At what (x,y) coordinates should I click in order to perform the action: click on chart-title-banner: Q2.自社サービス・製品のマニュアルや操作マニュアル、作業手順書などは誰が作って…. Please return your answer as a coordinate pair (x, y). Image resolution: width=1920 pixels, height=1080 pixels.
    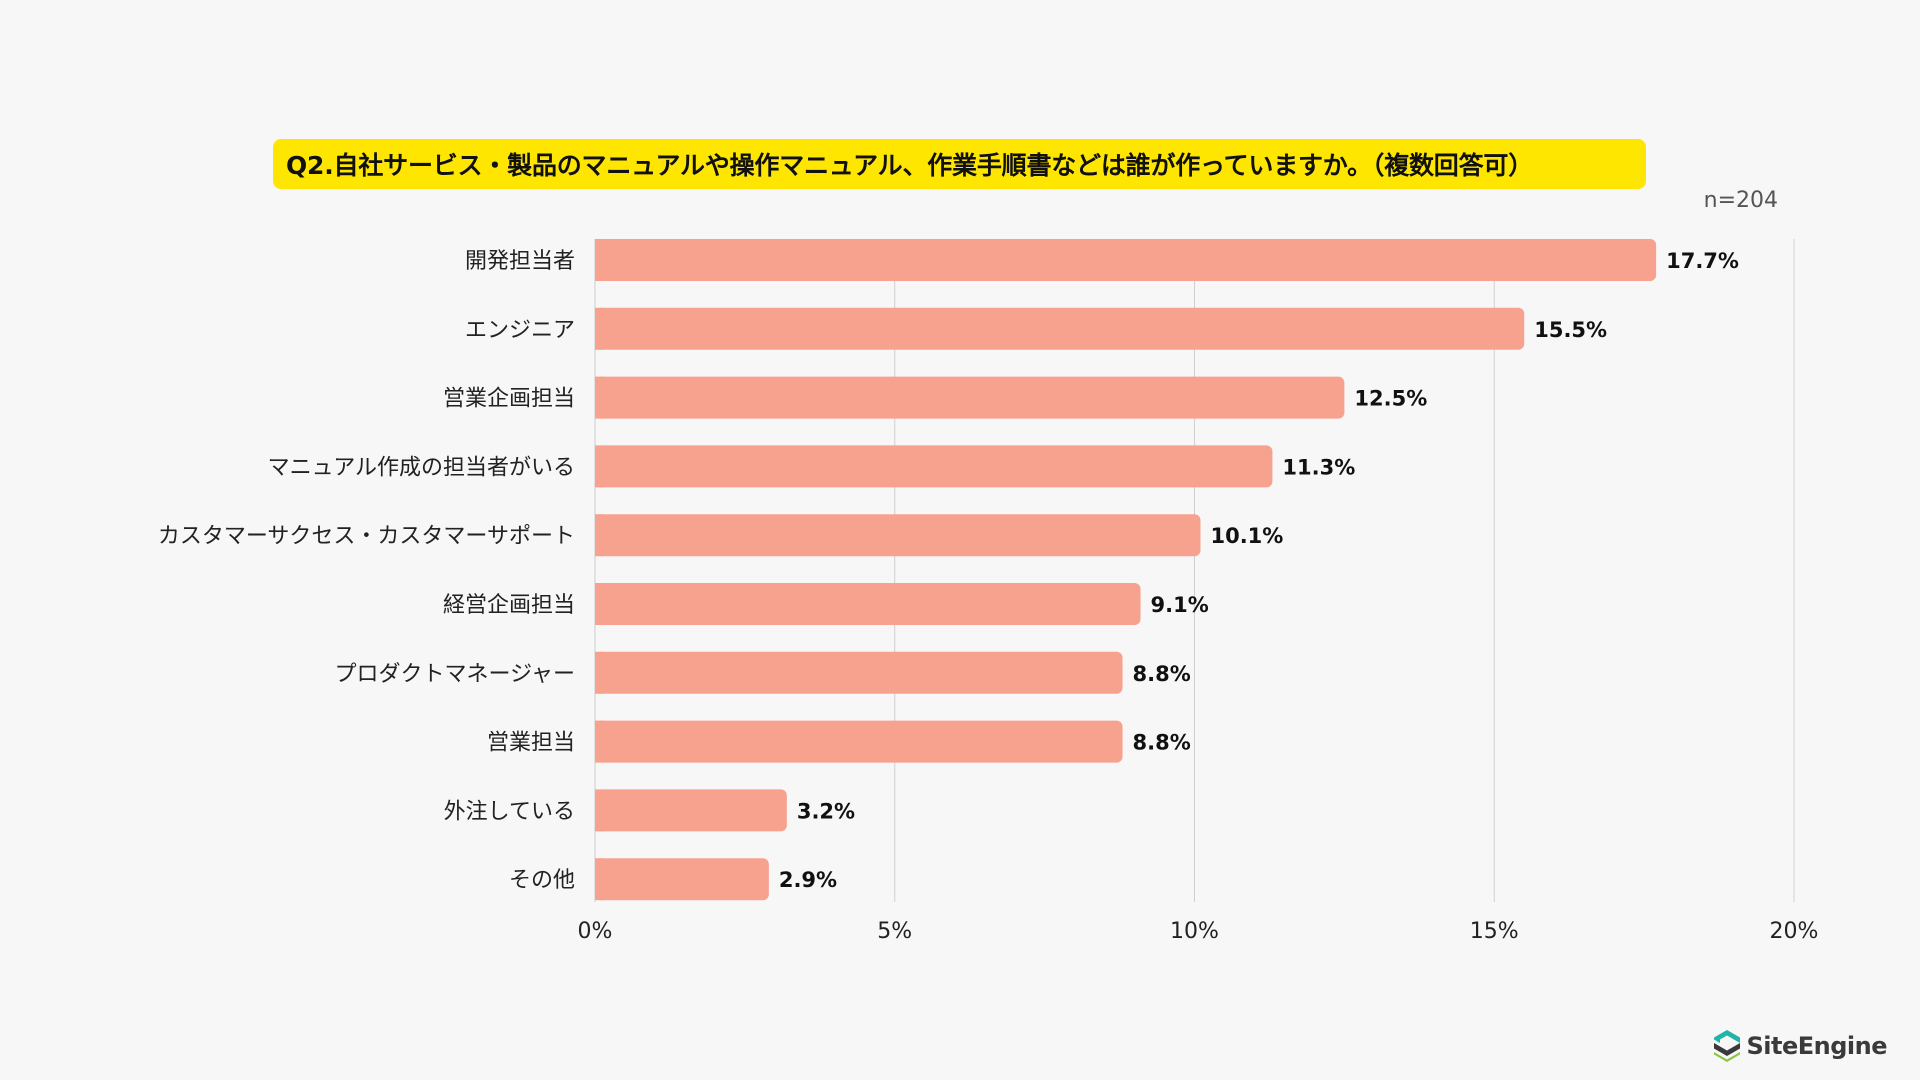
    Looking at the image, I should click on (959, 164).